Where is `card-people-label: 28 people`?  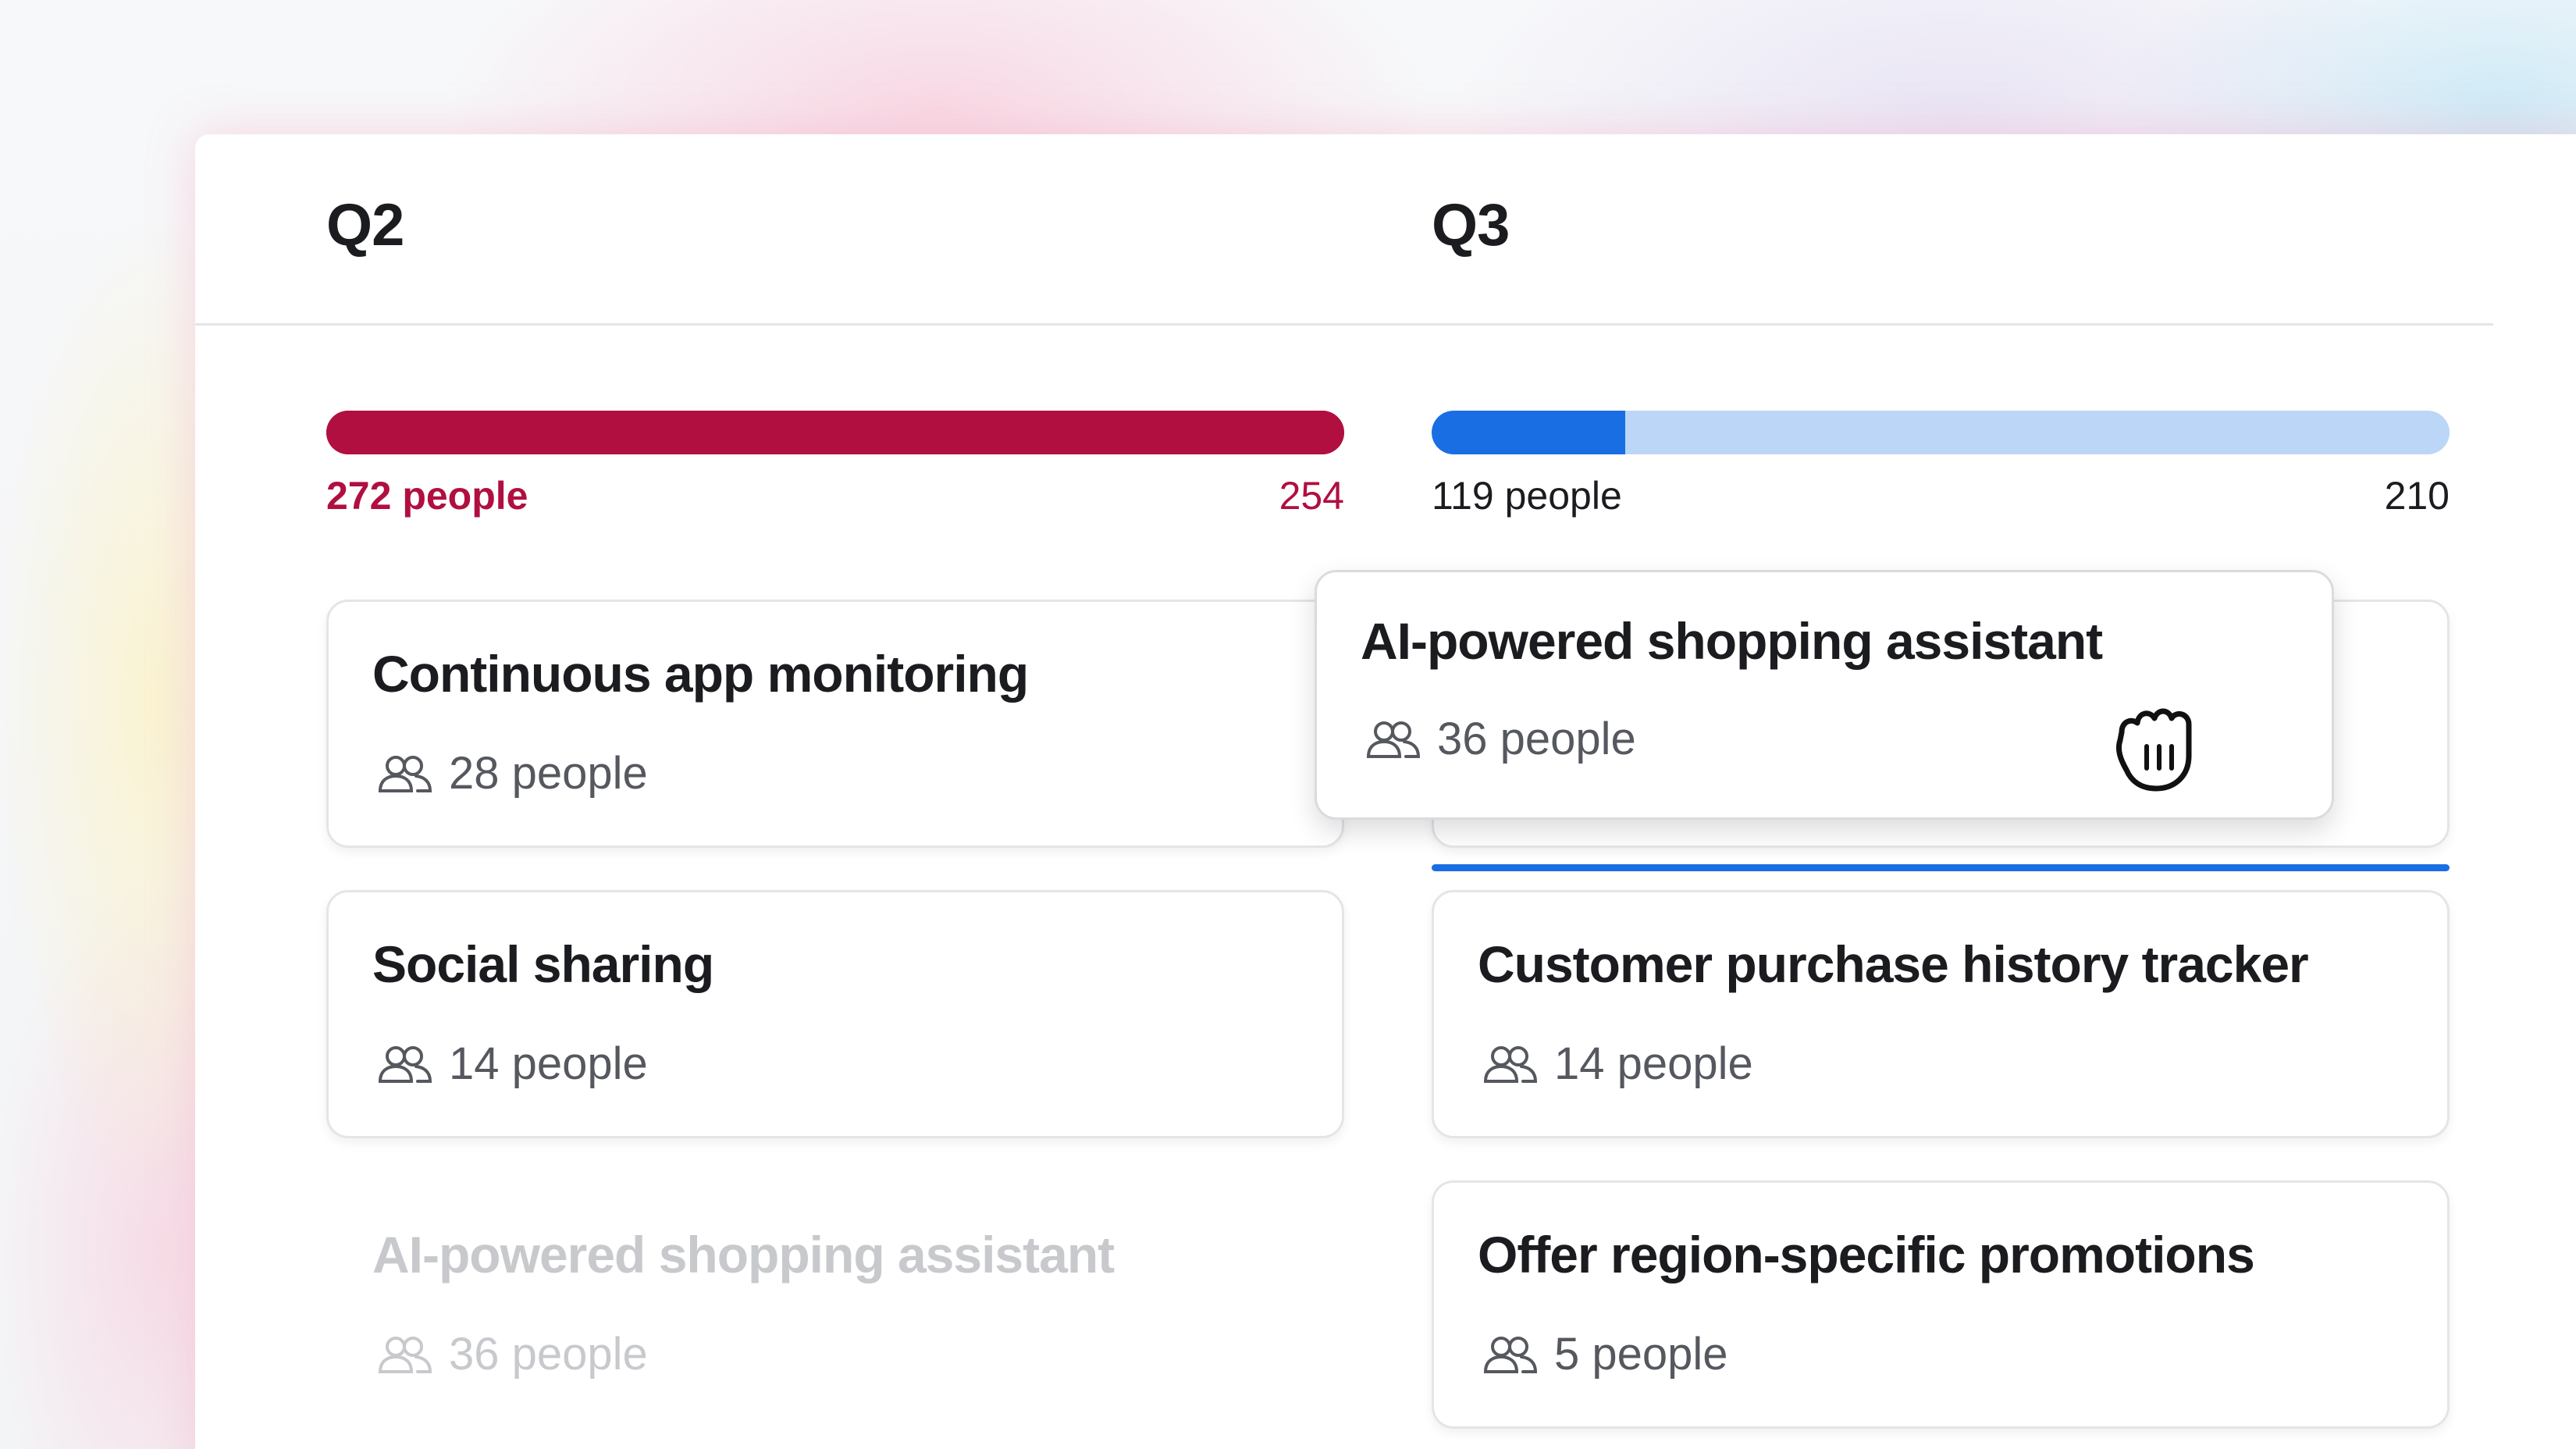
card-people-label: 28 people is located at coordinates (548, 774).